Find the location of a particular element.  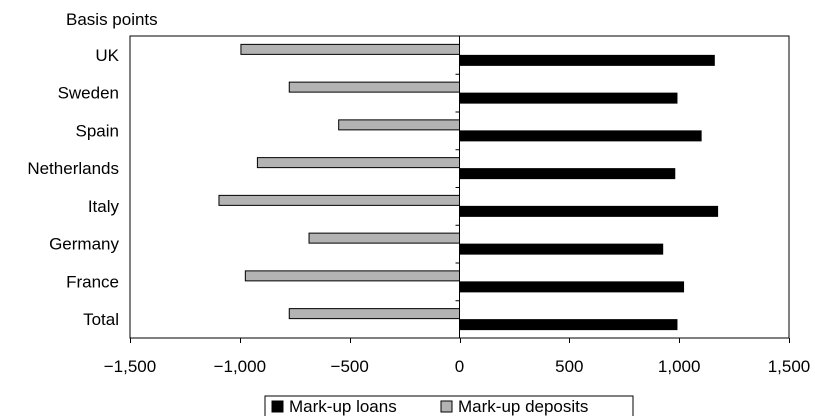

legend-swatch-deposits is located at coordinates (446, 406).